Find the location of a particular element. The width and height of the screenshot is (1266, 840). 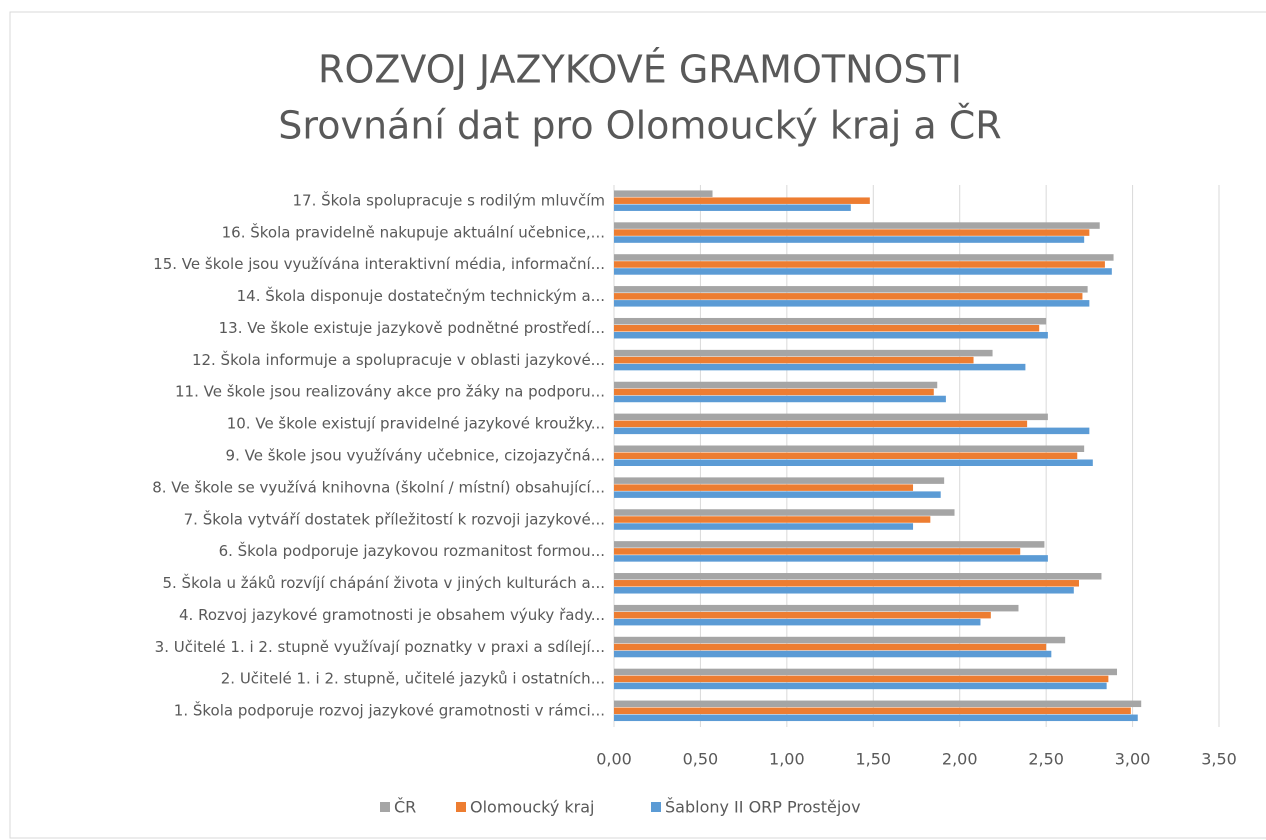

x-tick-label: 2,50 is located at coordinates (1046, 759).